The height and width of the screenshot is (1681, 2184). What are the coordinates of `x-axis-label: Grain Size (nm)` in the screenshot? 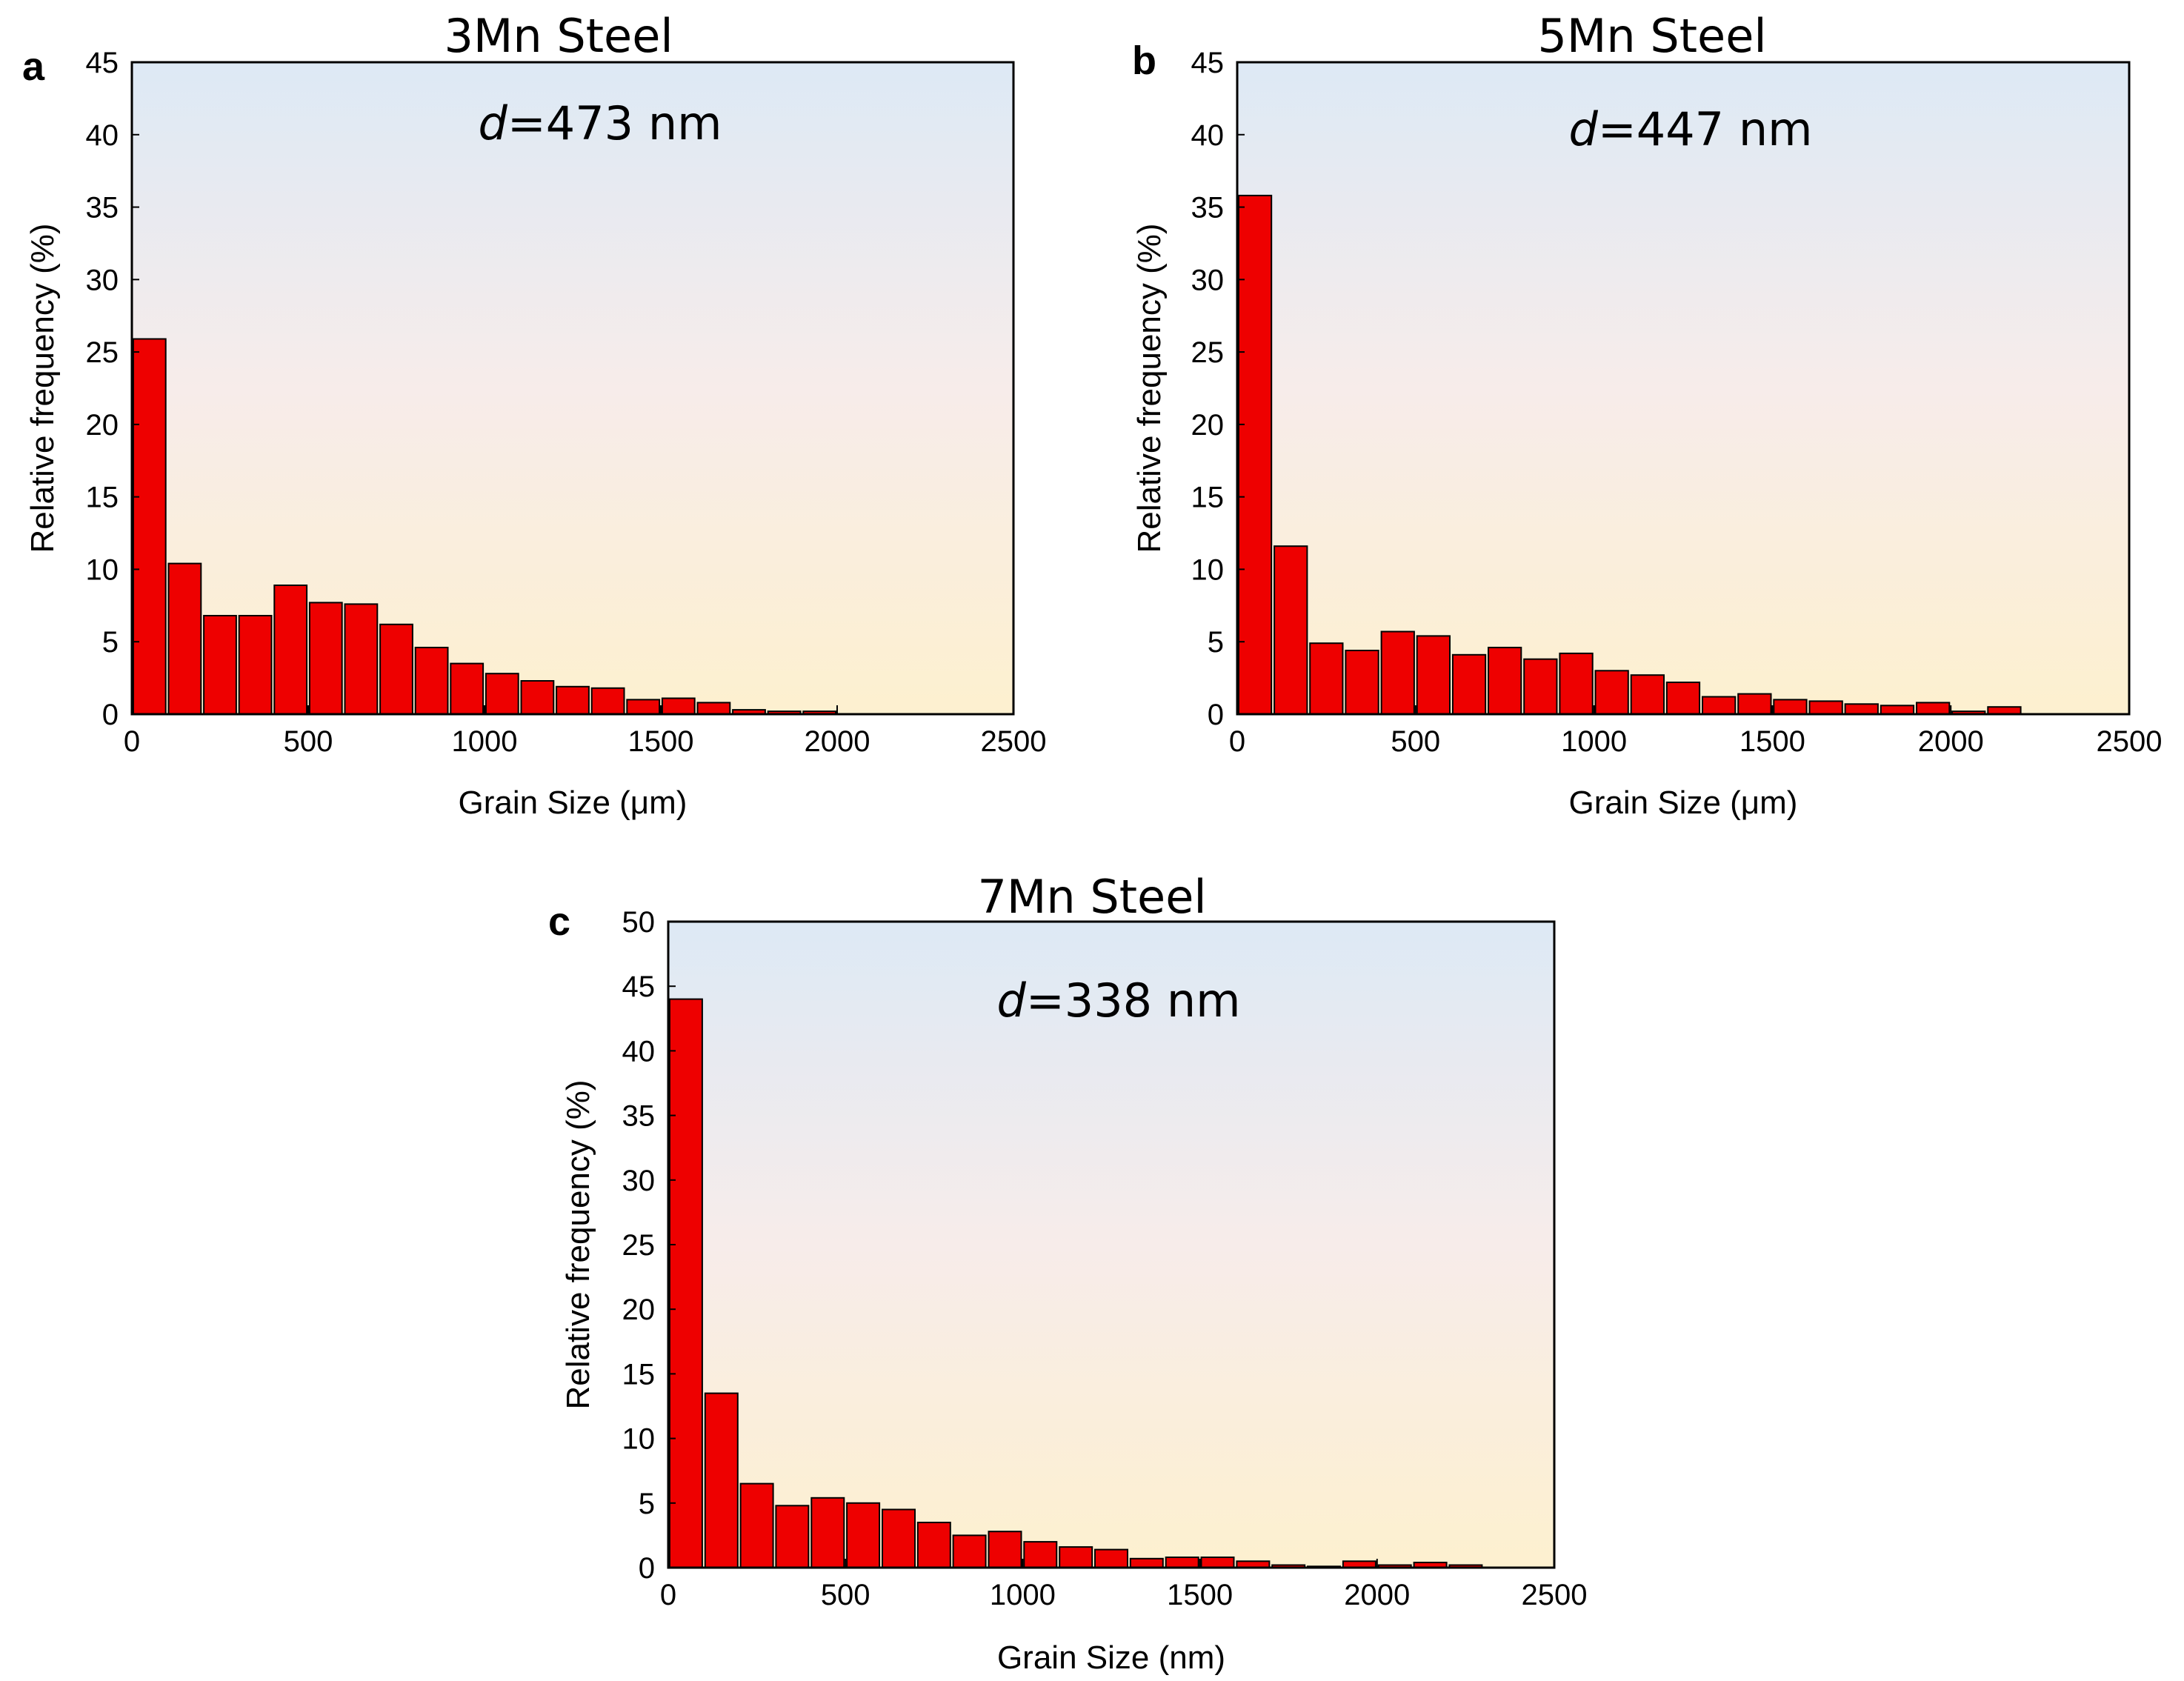 It's located at (1111, 1658).